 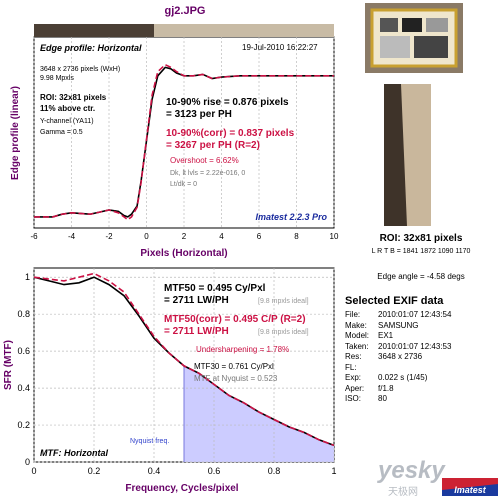 I want to click on exif-row: File: 2010:01:07 12:43:54, so click(x=398, y=314).